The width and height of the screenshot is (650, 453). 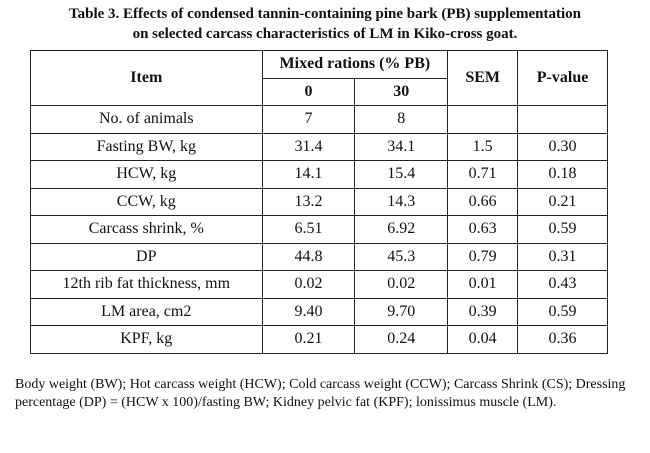 I want to click on table-row: Carcass shrink, % 6.51 6.92 0.63 0.59, so click(x=319, y=229).